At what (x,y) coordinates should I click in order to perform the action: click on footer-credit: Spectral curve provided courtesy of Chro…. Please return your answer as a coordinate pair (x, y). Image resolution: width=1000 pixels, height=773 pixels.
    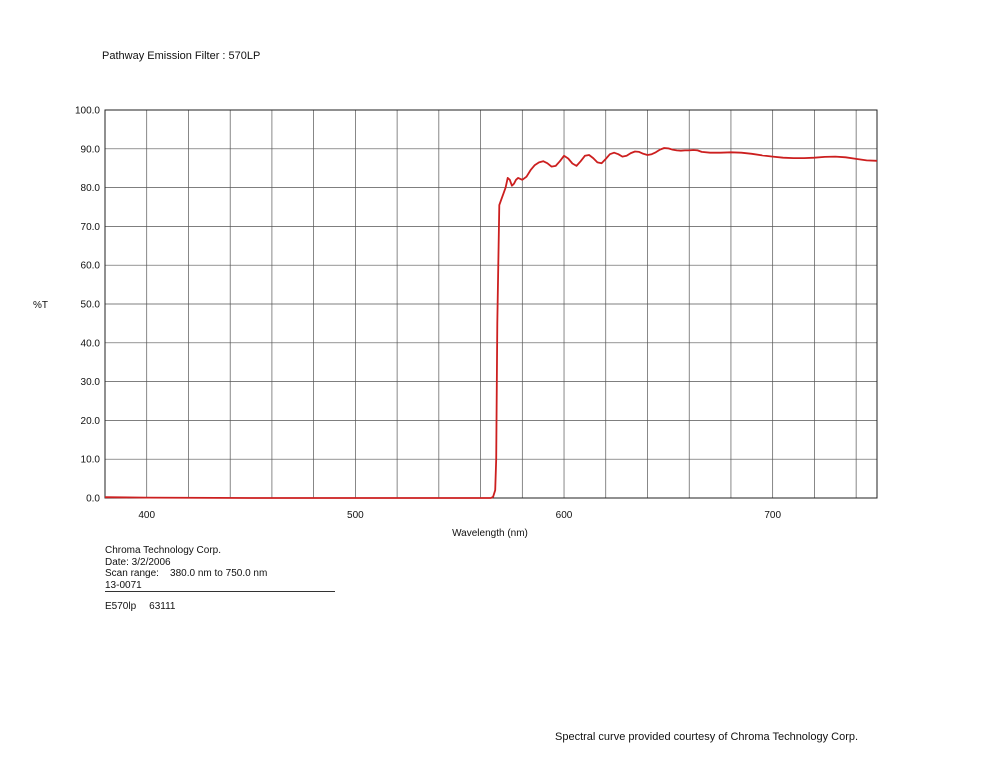
    Looking at the image, I should click on (707, 737).